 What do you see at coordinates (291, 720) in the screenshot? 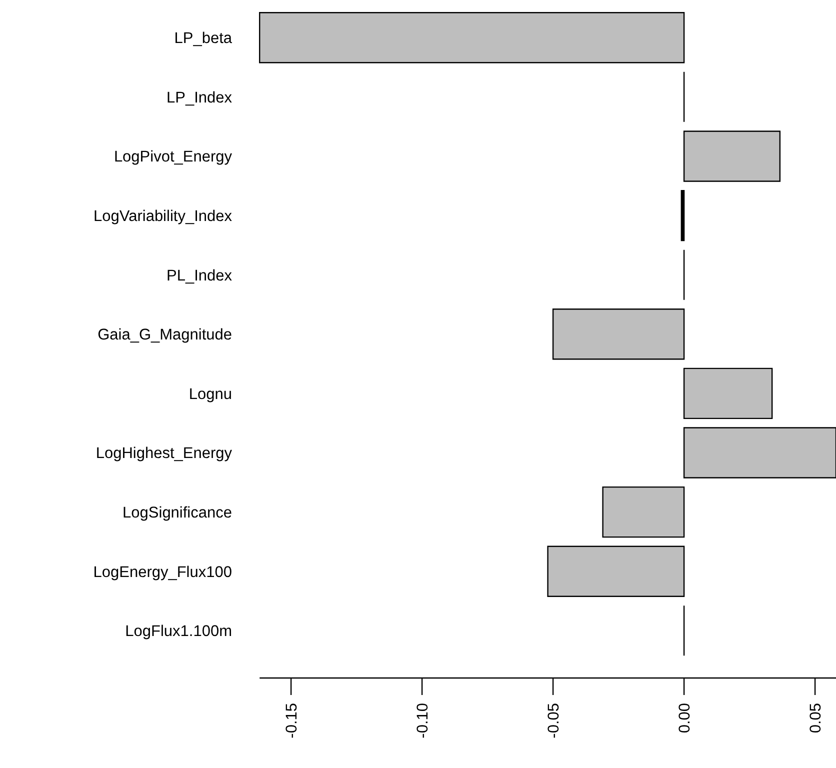
I see `x-tick-label: -0.15` at bounding box center [291, 720].